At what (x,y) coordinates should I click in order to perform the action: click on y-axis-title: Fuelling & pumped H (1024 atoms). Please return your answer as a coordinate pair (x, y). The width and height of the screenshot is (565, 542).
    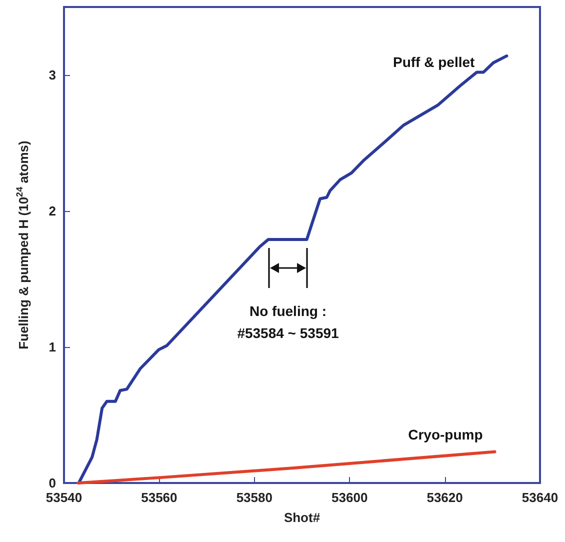
    Looking at the image, I should click on (22, 245).